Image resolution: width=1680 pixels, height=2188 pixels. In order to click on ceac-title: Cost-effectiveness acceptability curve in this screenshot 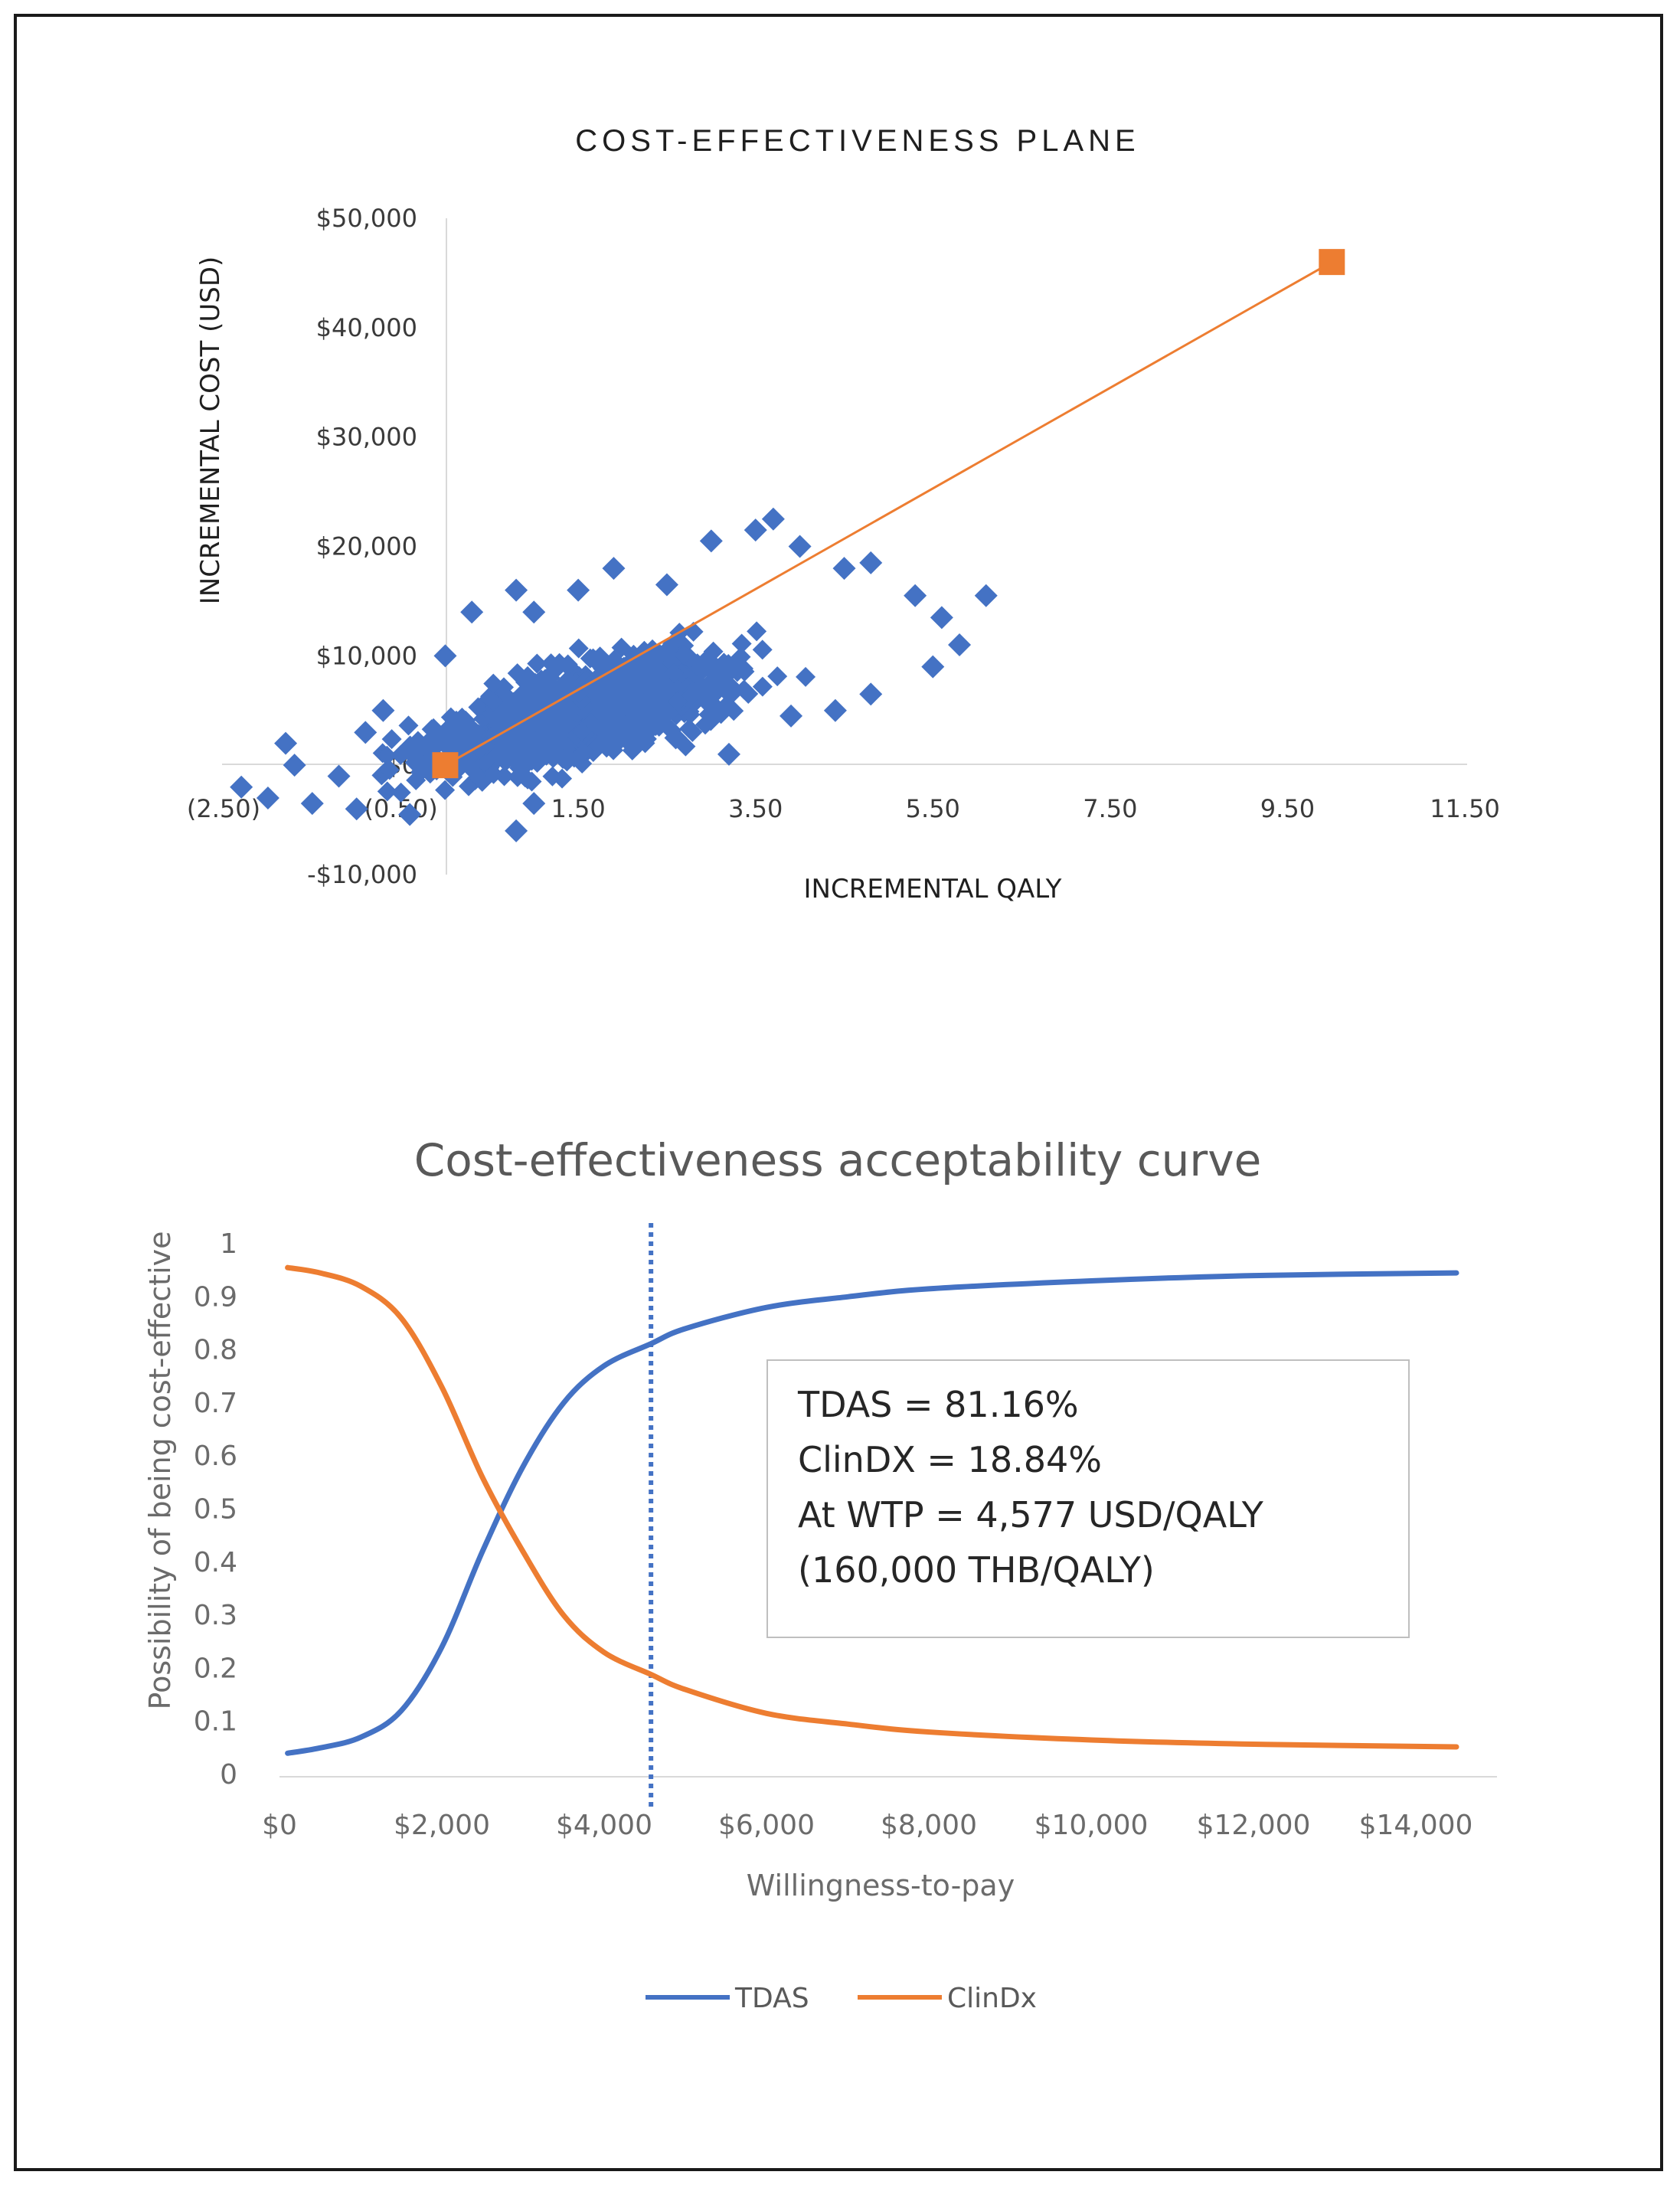, I will do `click(838, 1160)`.